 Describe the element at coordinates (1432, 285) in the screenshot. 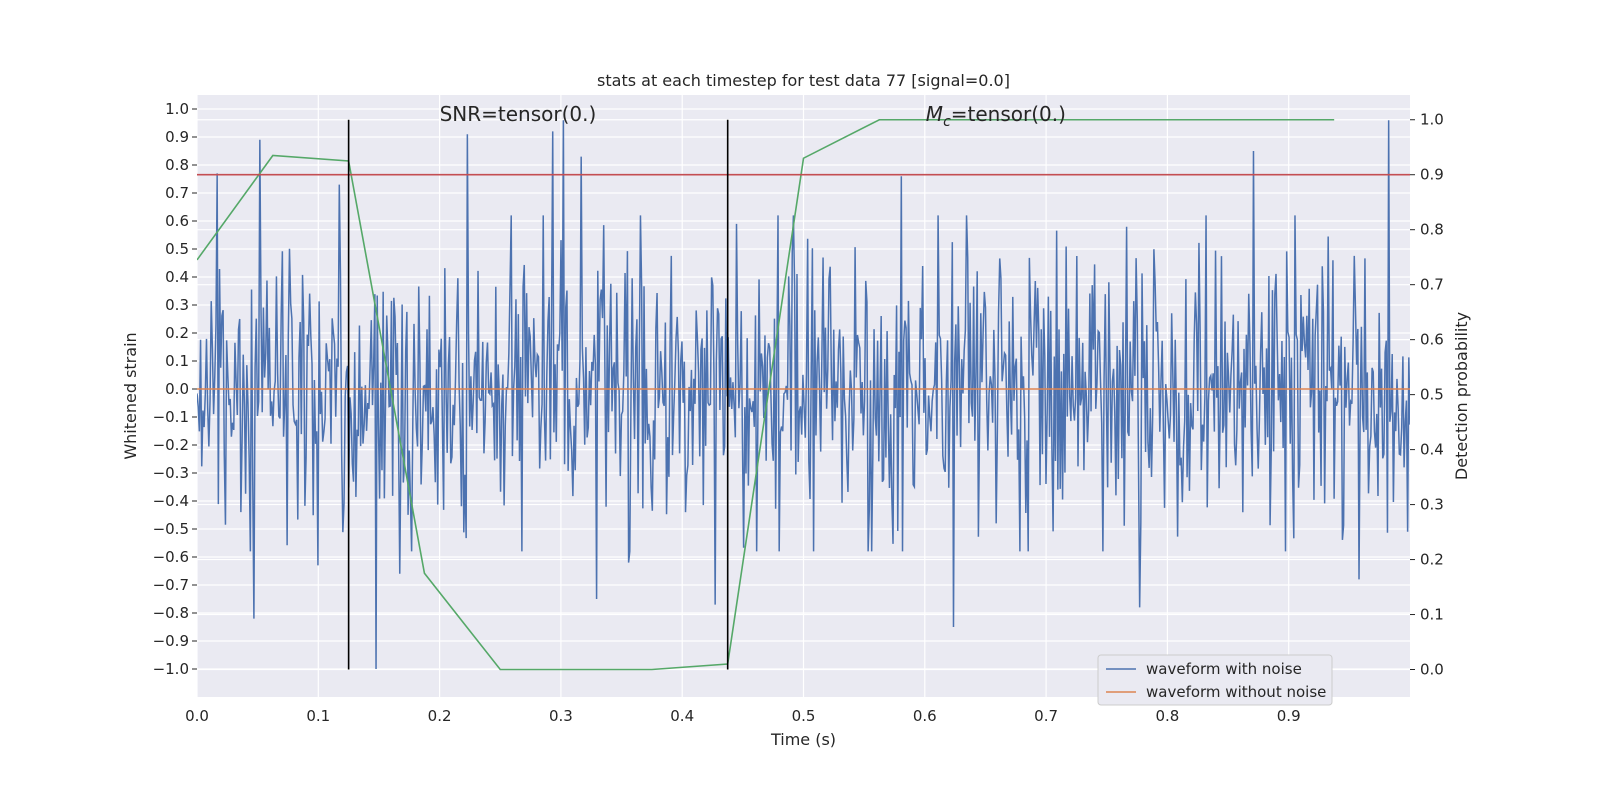

I see `y-right-tick-label: 0.7` at that location.